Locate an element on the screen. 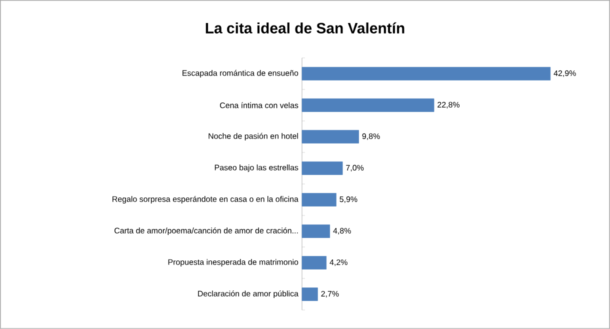 This screenshot has height=329, width=610. chart-title: La cita ideal de San Valentín is located at coordinates (305, 28).